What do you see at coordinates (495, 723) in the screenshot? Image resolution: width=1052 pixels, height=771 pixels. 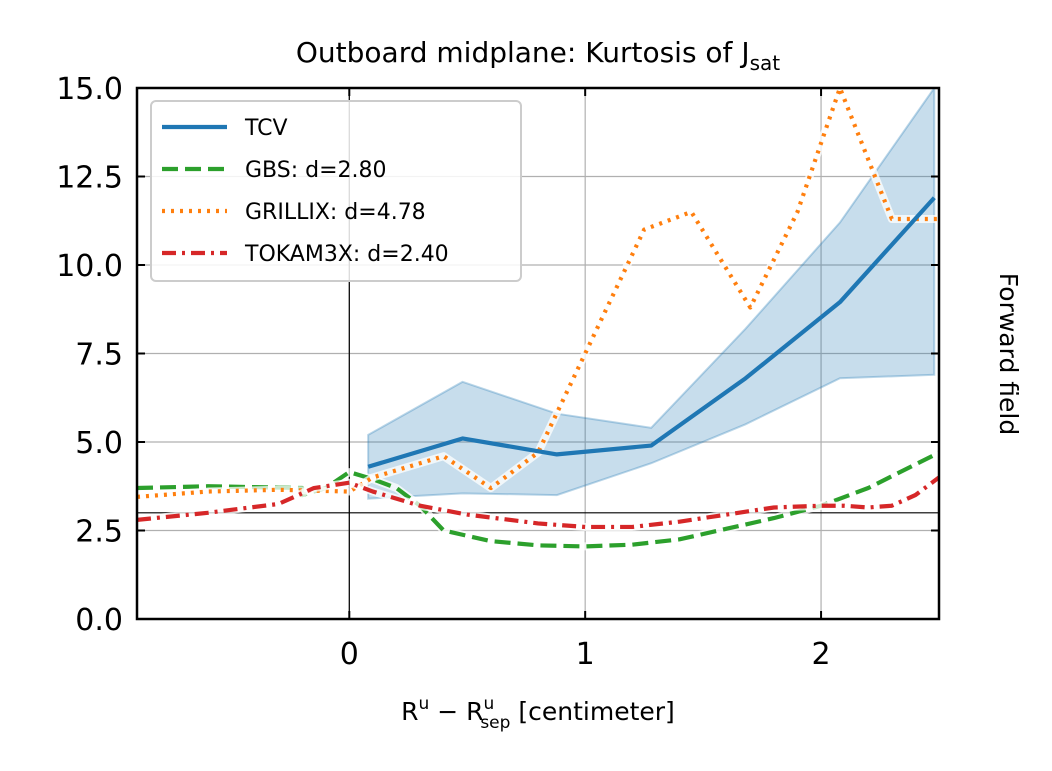 I see `x-axis-label-rsep-sub: sep` at bounding box center [495, 723].